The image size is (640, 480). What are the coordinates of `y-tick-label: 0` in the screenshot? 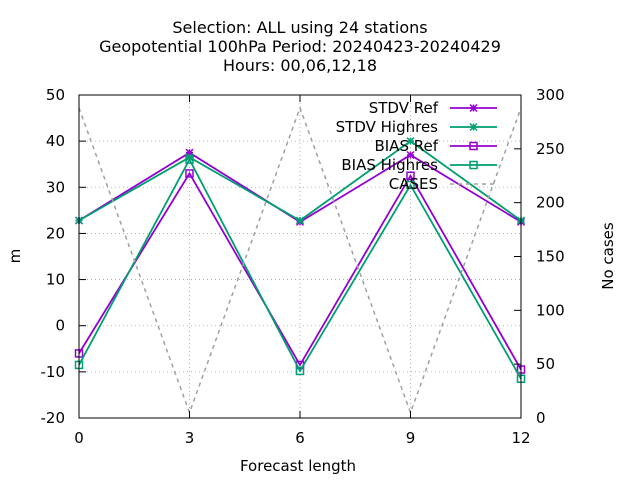 It's located at (60, 326).